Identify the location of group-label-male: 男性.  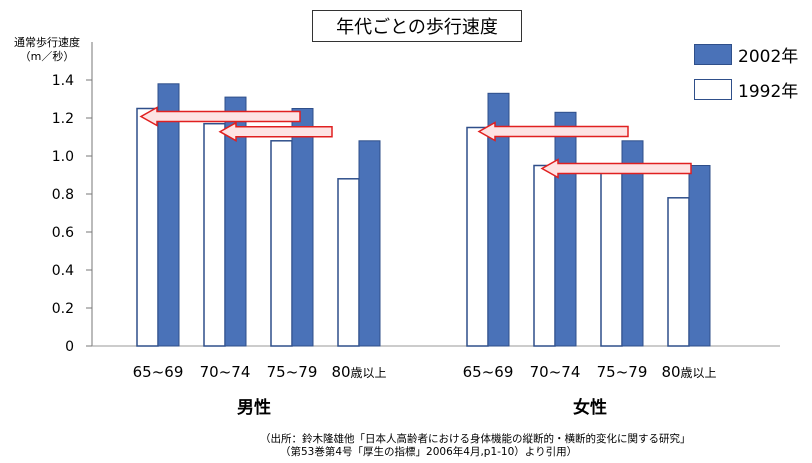
(254, 408).